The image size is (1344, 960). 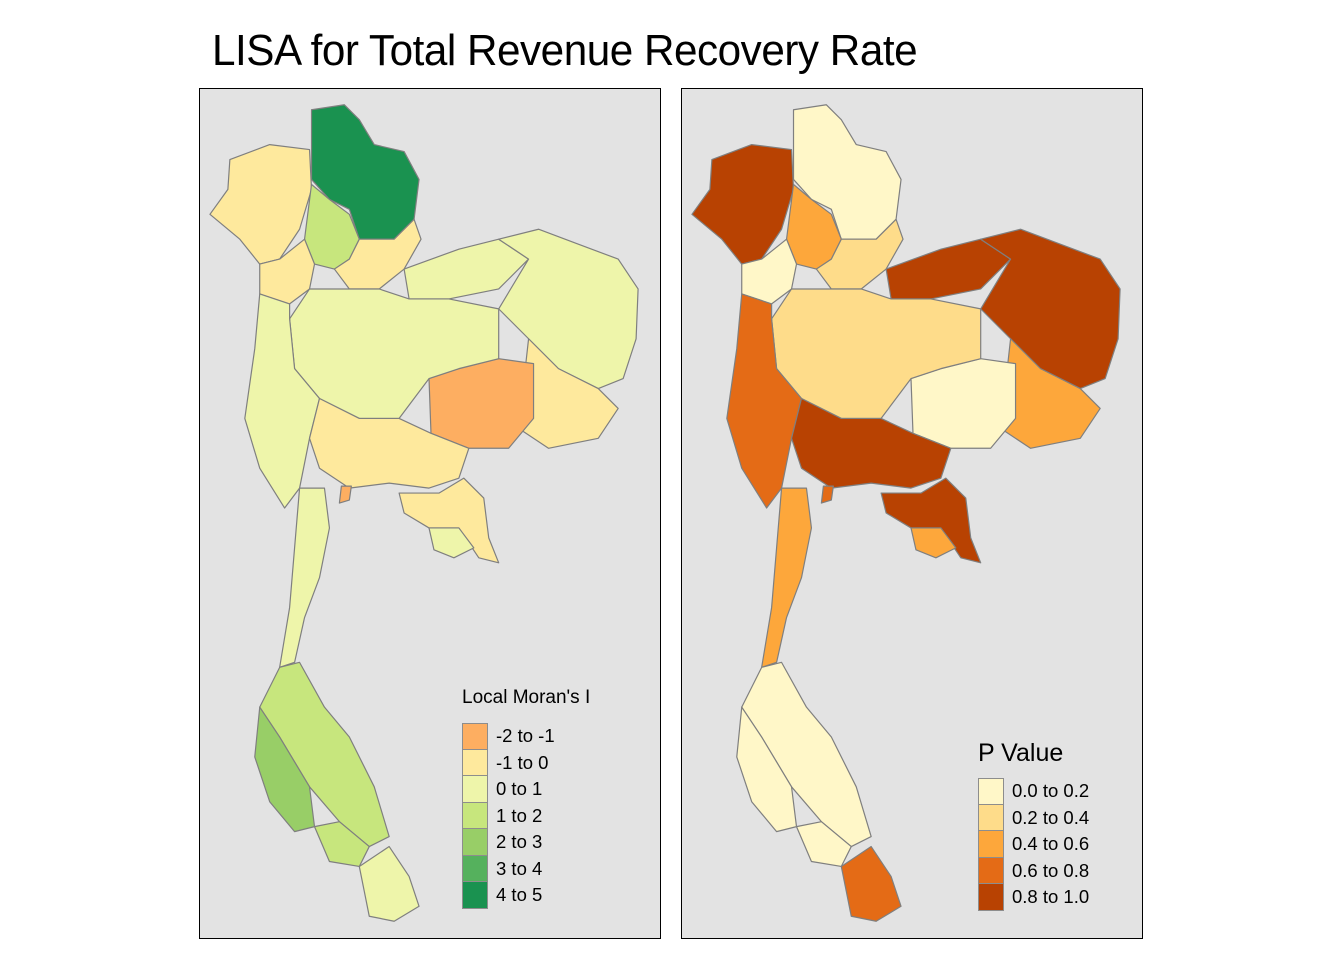 What do you see at coordinates (526, 697) in the screenshot?
I see `legend-title: Local Moran's I` at bounding box center [526, 697].